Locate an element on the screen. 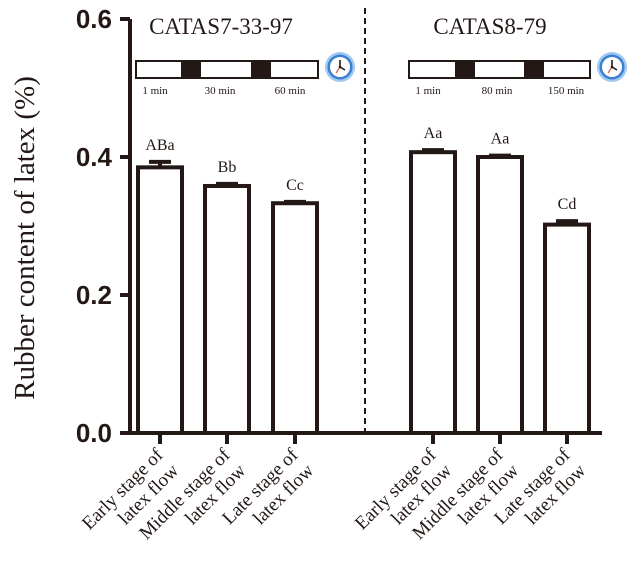 The height and width of the screenshot is (583, 634). timeline-2: 1 min 80 min 150 min is located at coordinates (499, 78).